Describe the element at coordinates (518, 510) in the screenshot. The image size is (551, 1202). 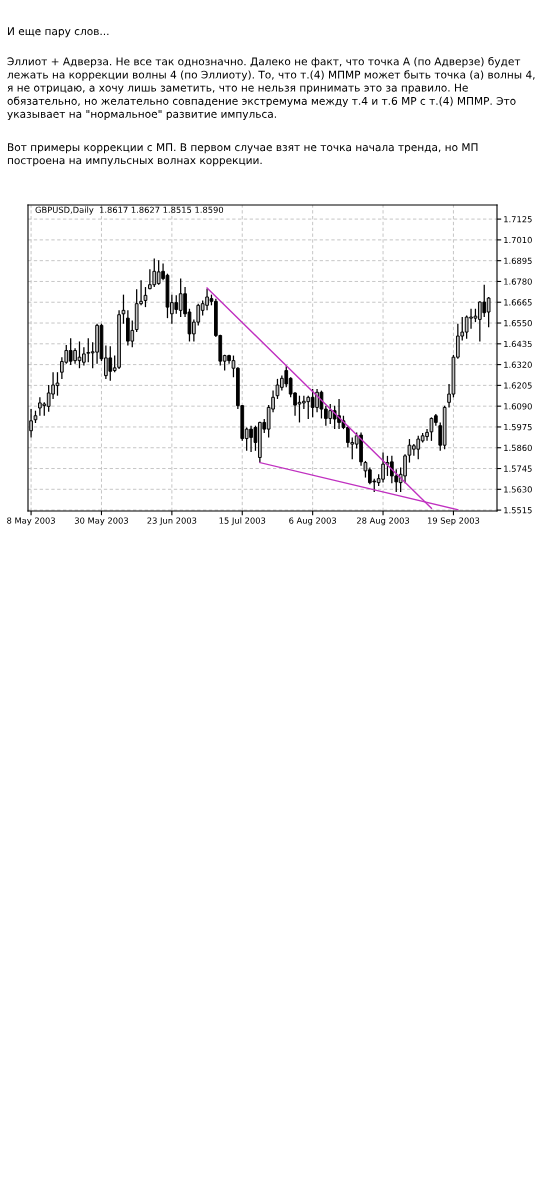
I see `y-tick-label: 1.5515` at that location.